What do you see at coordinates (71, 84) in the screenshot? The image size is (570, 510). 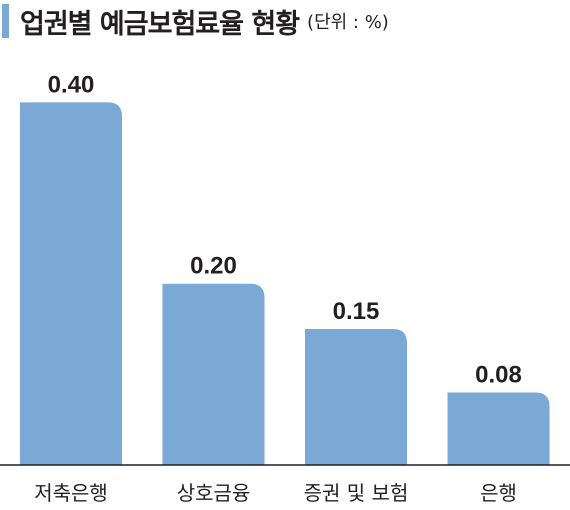 I see `value-label-1: 0.40` at bounding box center [71, 84].